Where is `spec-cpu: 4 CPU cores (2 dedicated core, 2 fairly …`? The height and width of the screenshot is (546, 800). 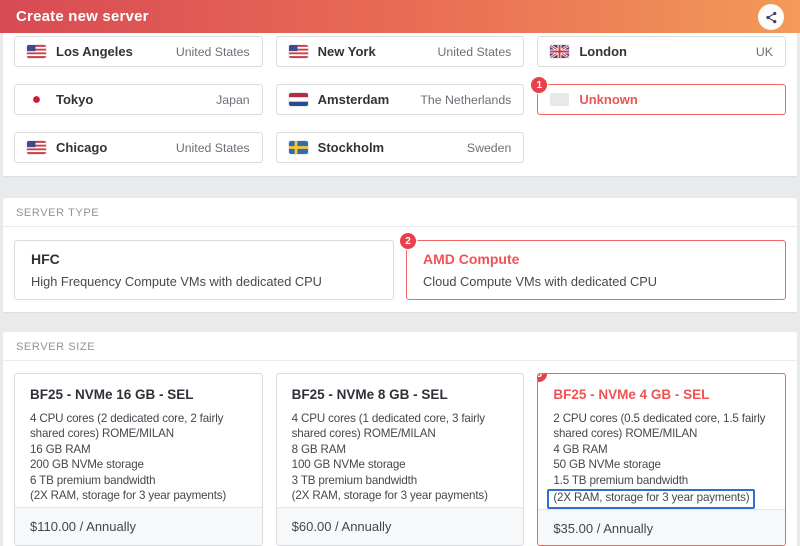
spec-cpu: 4 CPU cores (2 dedicated core, 2 fairly … is located at coordinates (127, 426).